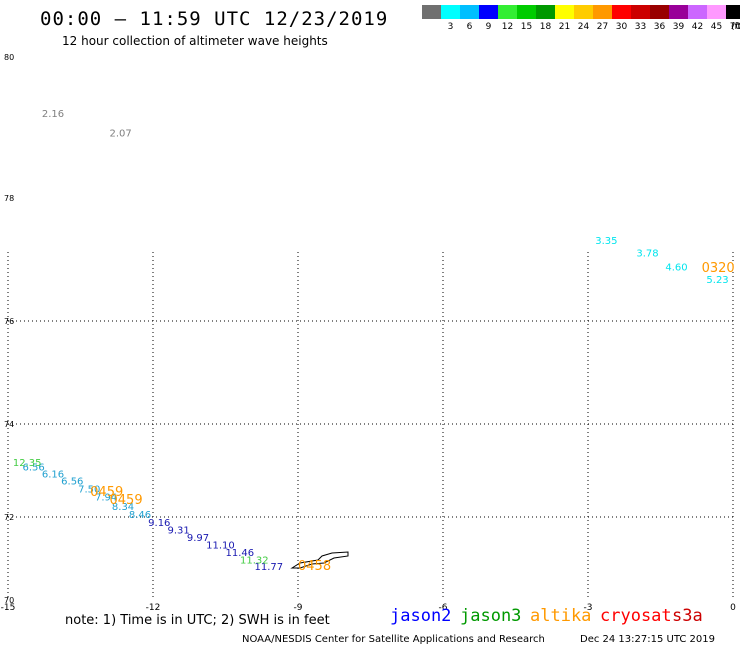 The image size is (740, 650). What do you see at coordinates (718, 268) in the screenshot?
I see `pass-time-label: 0320` at bounding box center [718, 268].